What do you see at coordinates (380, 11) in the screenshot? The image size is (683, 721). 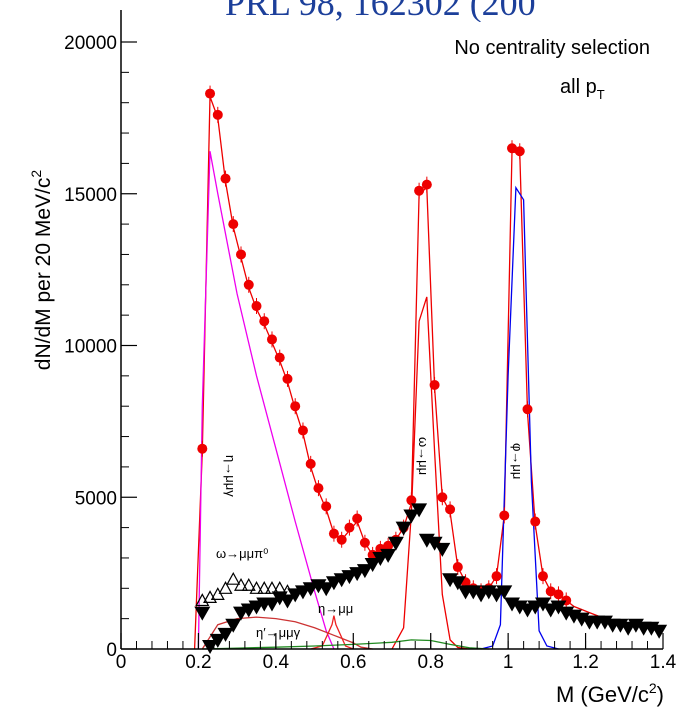 I see `banner-text: PRL 98, 162302 (200` at bounding box center [380, 11].